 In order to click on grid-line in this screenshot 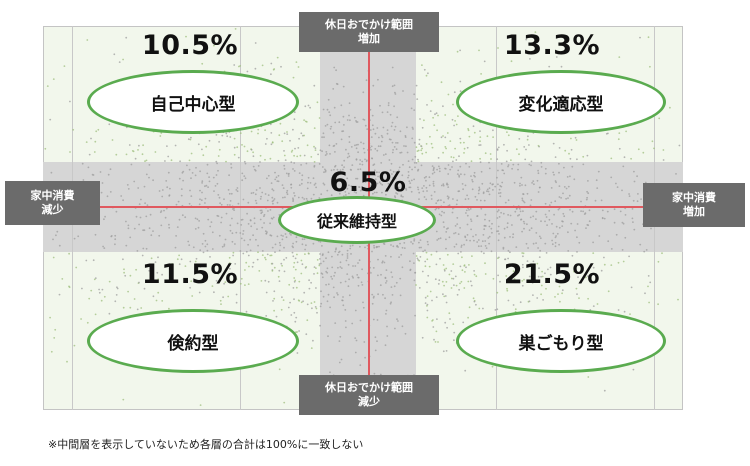, I will do `click(240, 218)`.